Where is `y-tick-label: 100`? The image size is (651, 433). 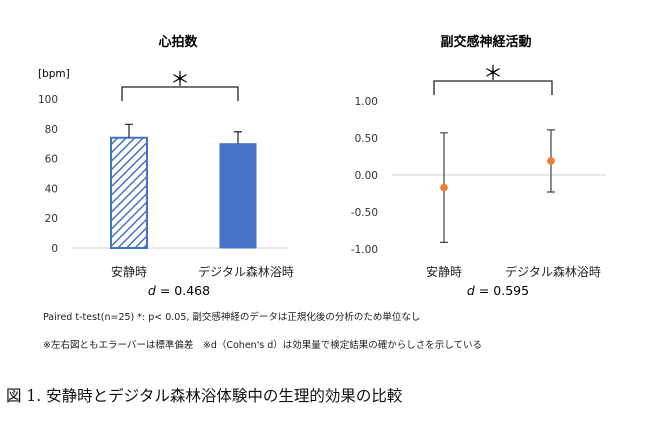
y-tick-label: 100 is located at coordinates (48, 100).